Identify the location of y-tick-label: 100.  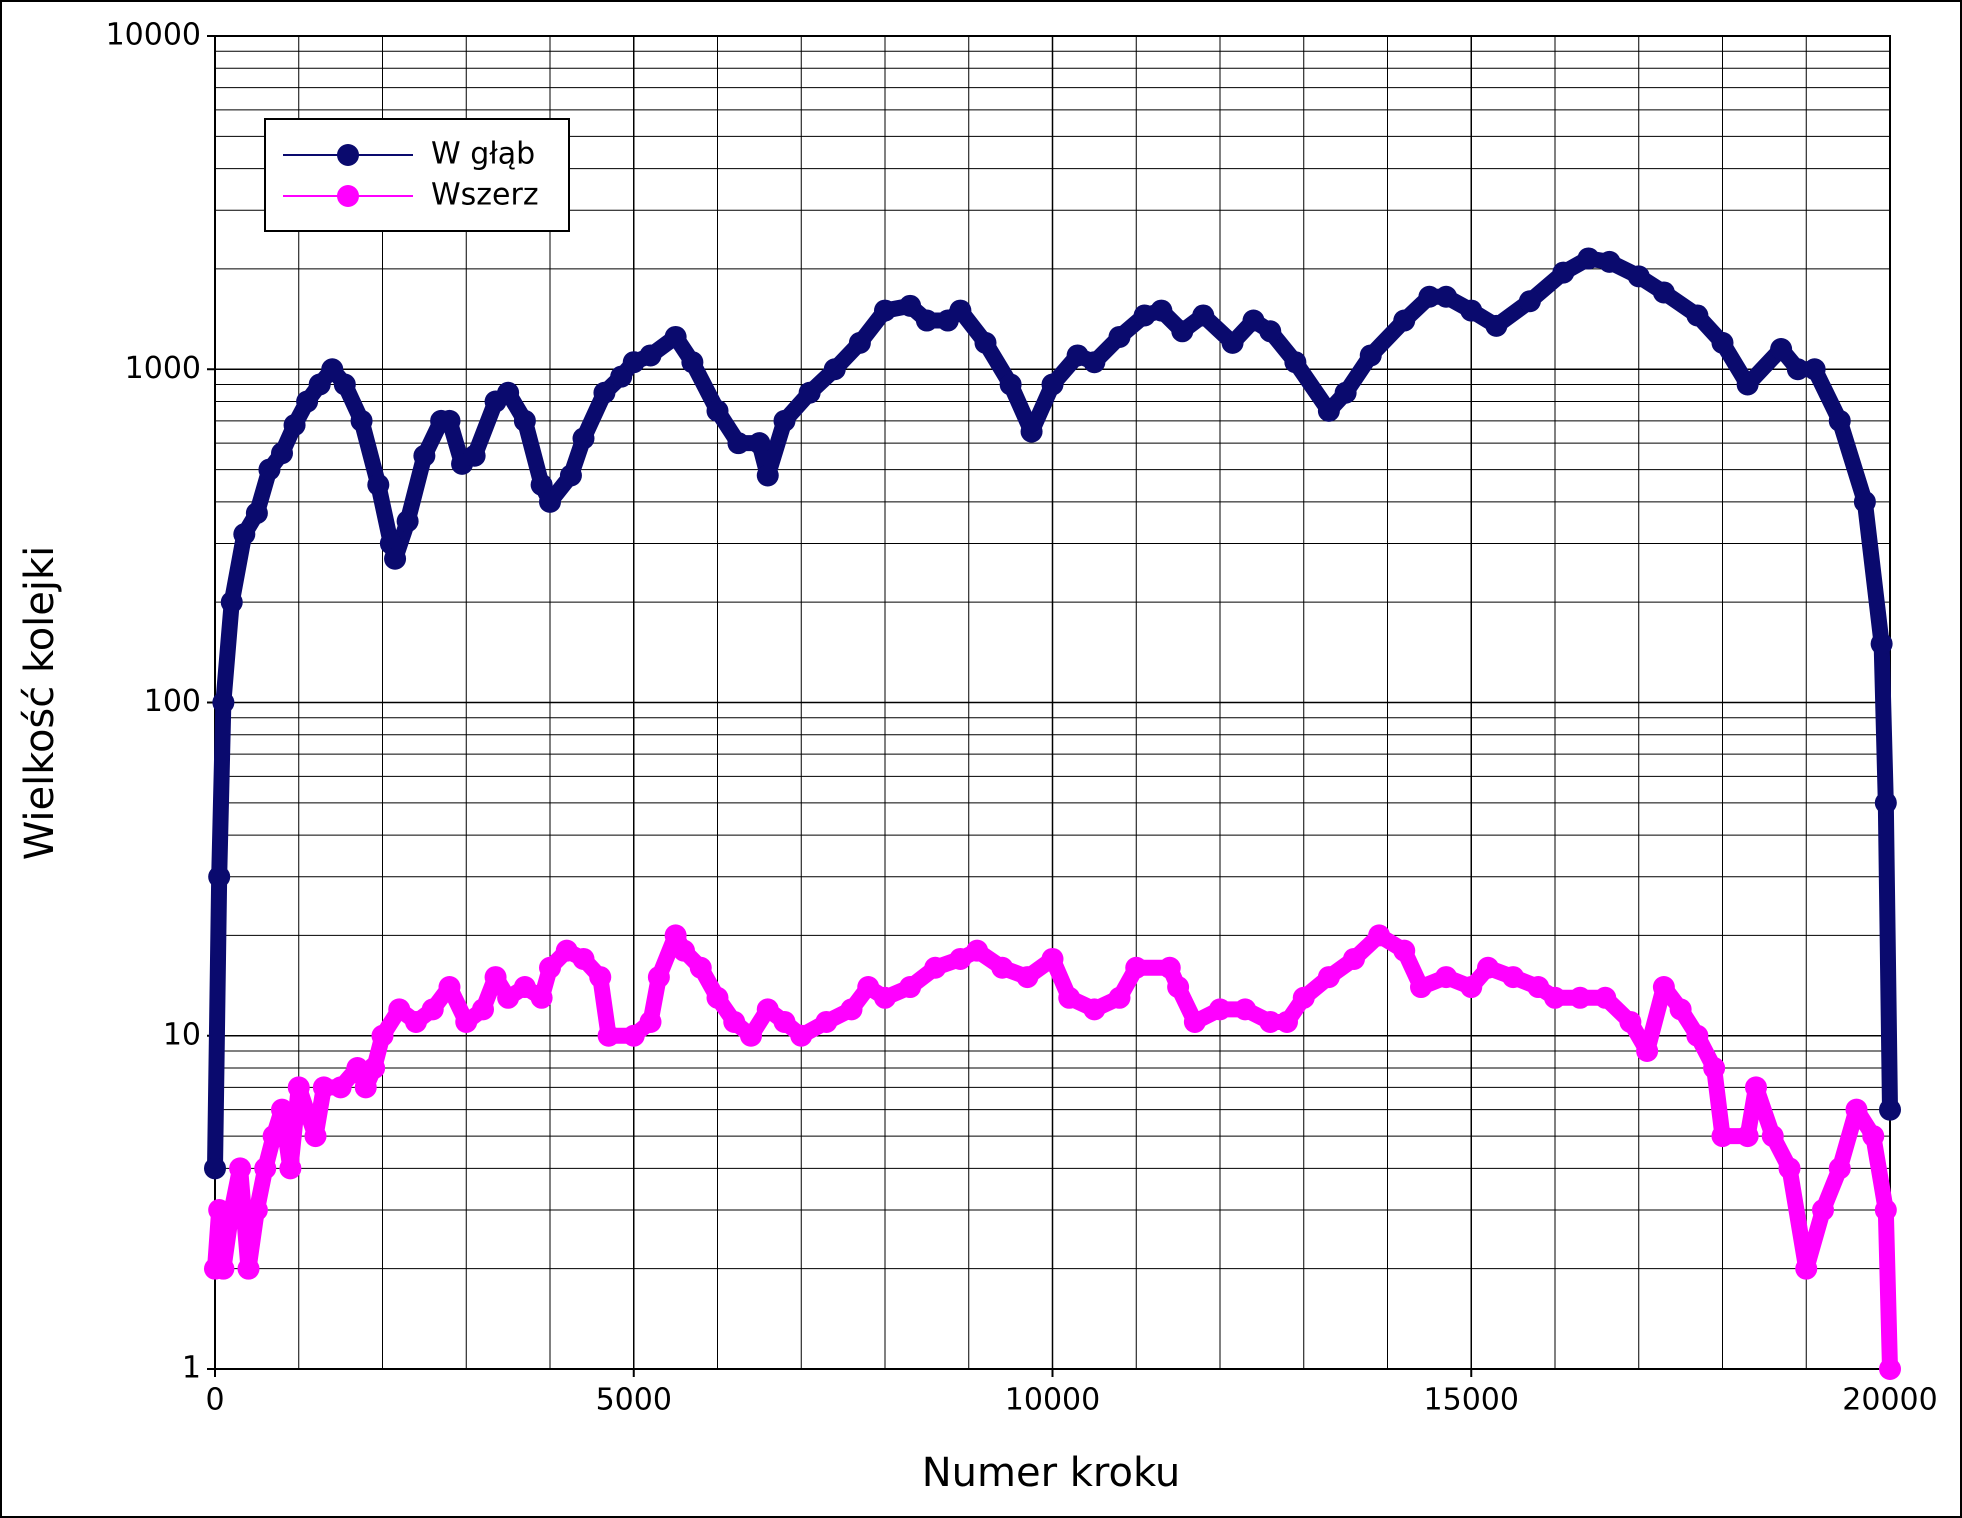
(172, 701).